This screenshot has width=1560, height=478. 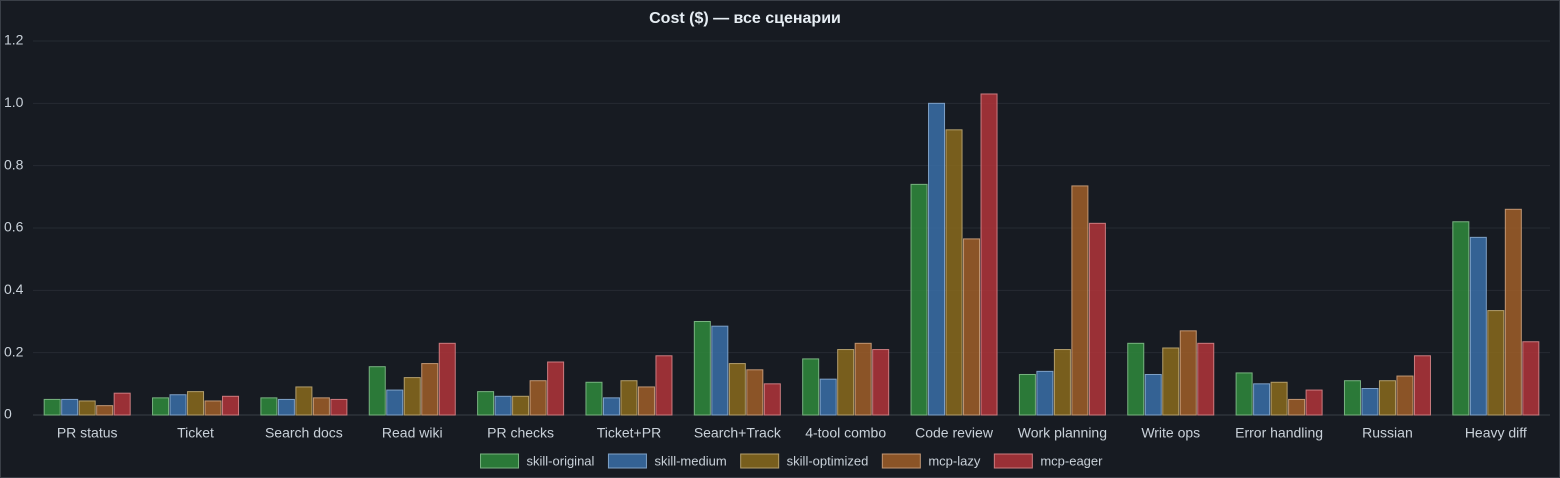 What do you see at coordinates (14, 351) in the screenshot?
I see `y-tick-label: 0.2` at bounding box center [14, 351].